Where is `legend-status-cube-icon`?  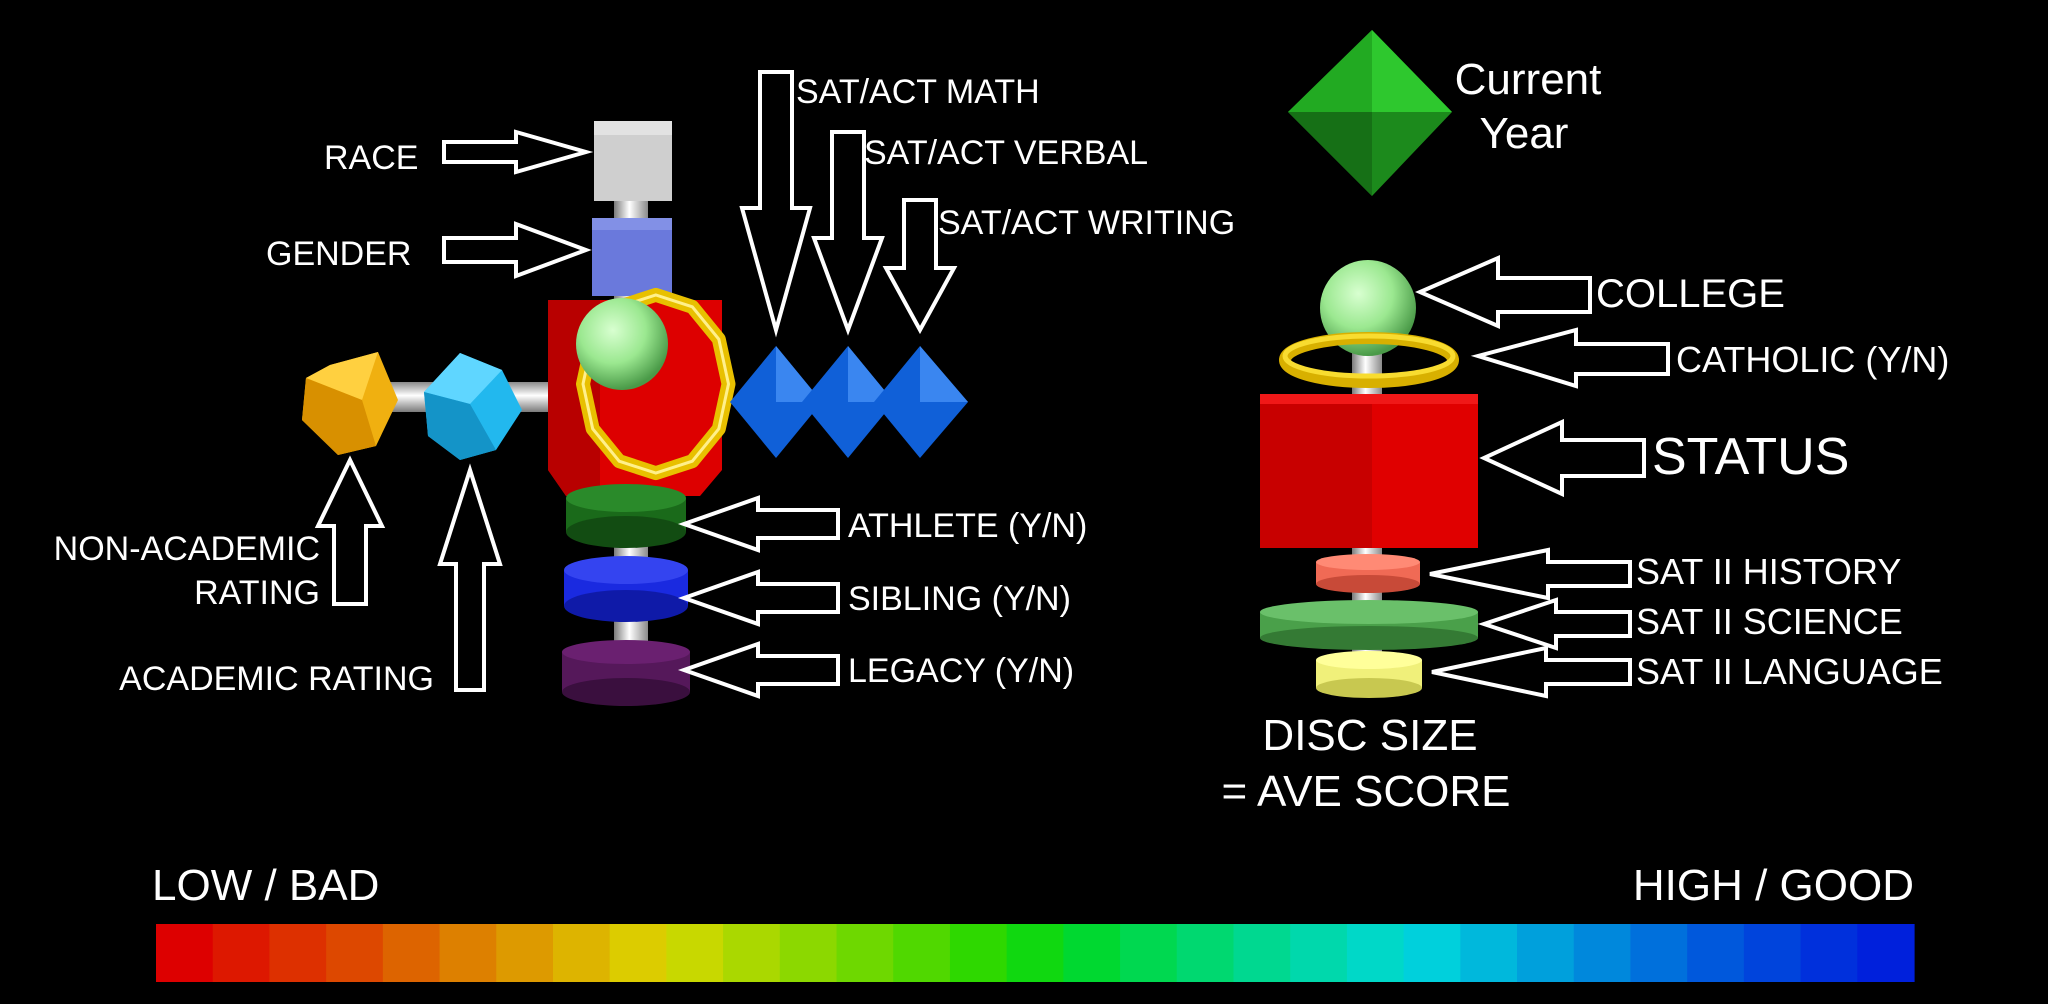 legend-status-cube-icon is located at coordinates (1369, 471).